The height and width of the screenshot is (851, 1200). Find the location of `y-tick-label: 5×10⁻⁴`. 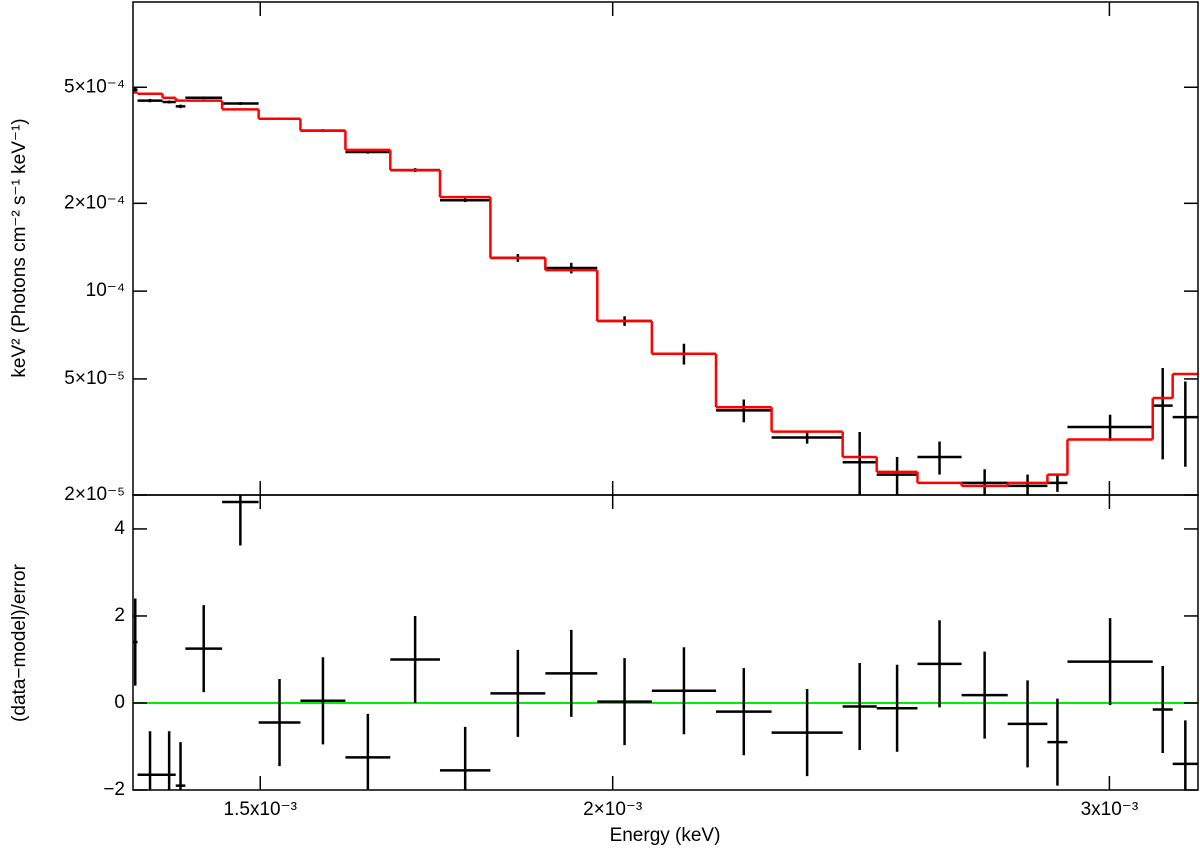

y-tick-label: 5×10⁻⁴ is located at coordinates (94, 86).